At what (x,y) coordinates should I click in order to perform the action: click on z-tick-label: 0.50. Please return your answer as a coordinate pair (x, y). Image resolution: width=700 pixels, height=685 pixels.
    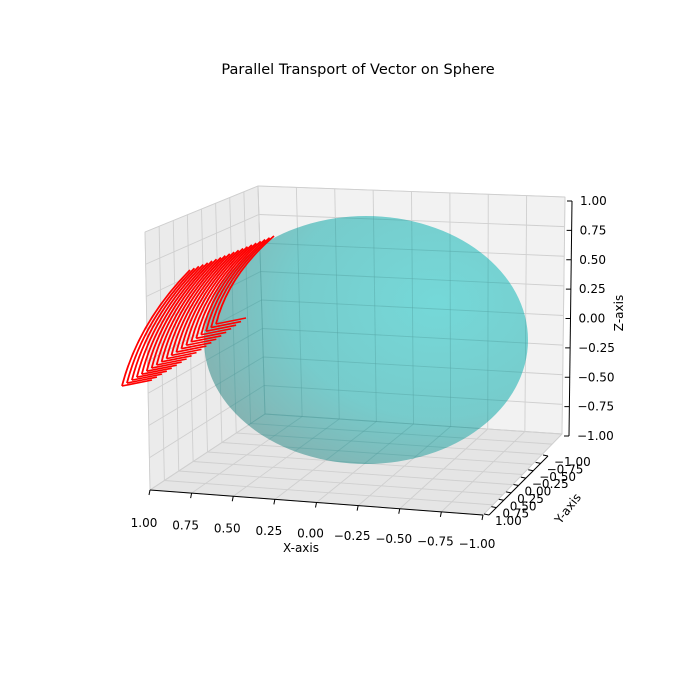
    Looking at the image, I should click on (592, 260).